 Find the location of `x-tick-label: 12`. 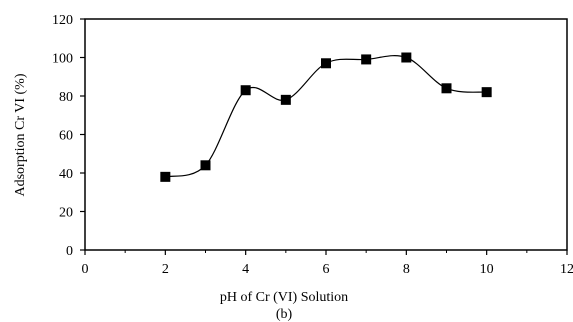

x-tick-label: 12 is located at coordinates (566, 269).